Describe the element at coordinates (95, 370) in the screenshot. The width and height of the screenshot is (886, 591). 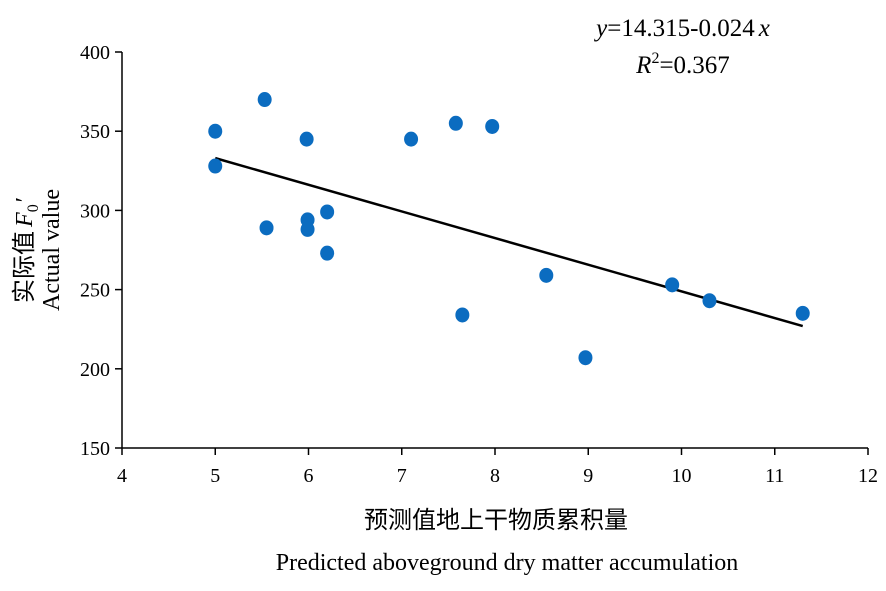
I see `y-tick-label: 200` at that location.